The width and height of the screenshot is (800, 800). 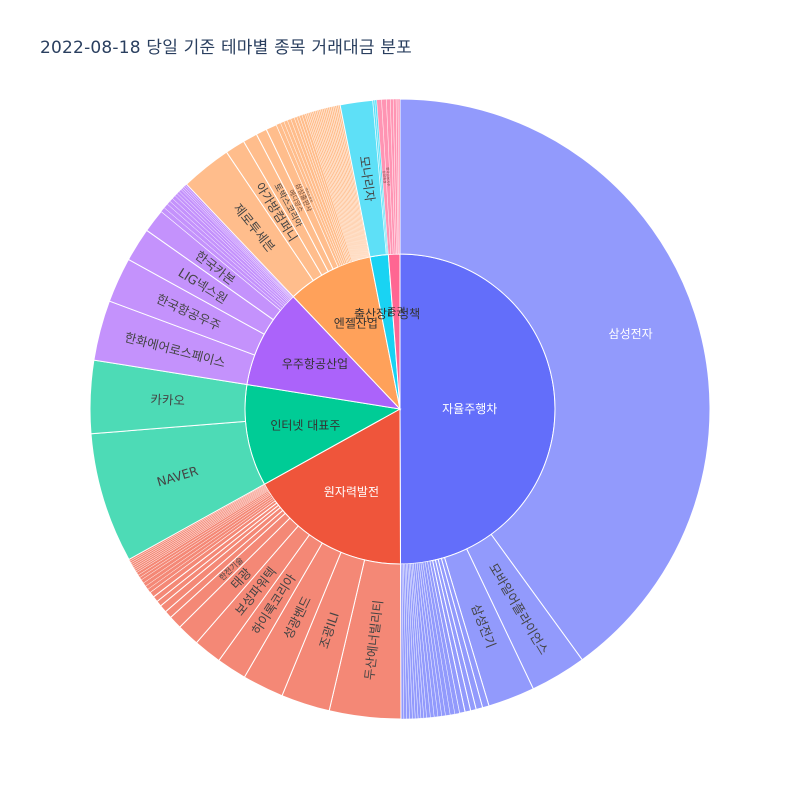 What do you see at coordinates (356, 324) in the screenshot?
I see `theme-label-엔젤산업: 엔젤산업` at bounding box center [356, 324].